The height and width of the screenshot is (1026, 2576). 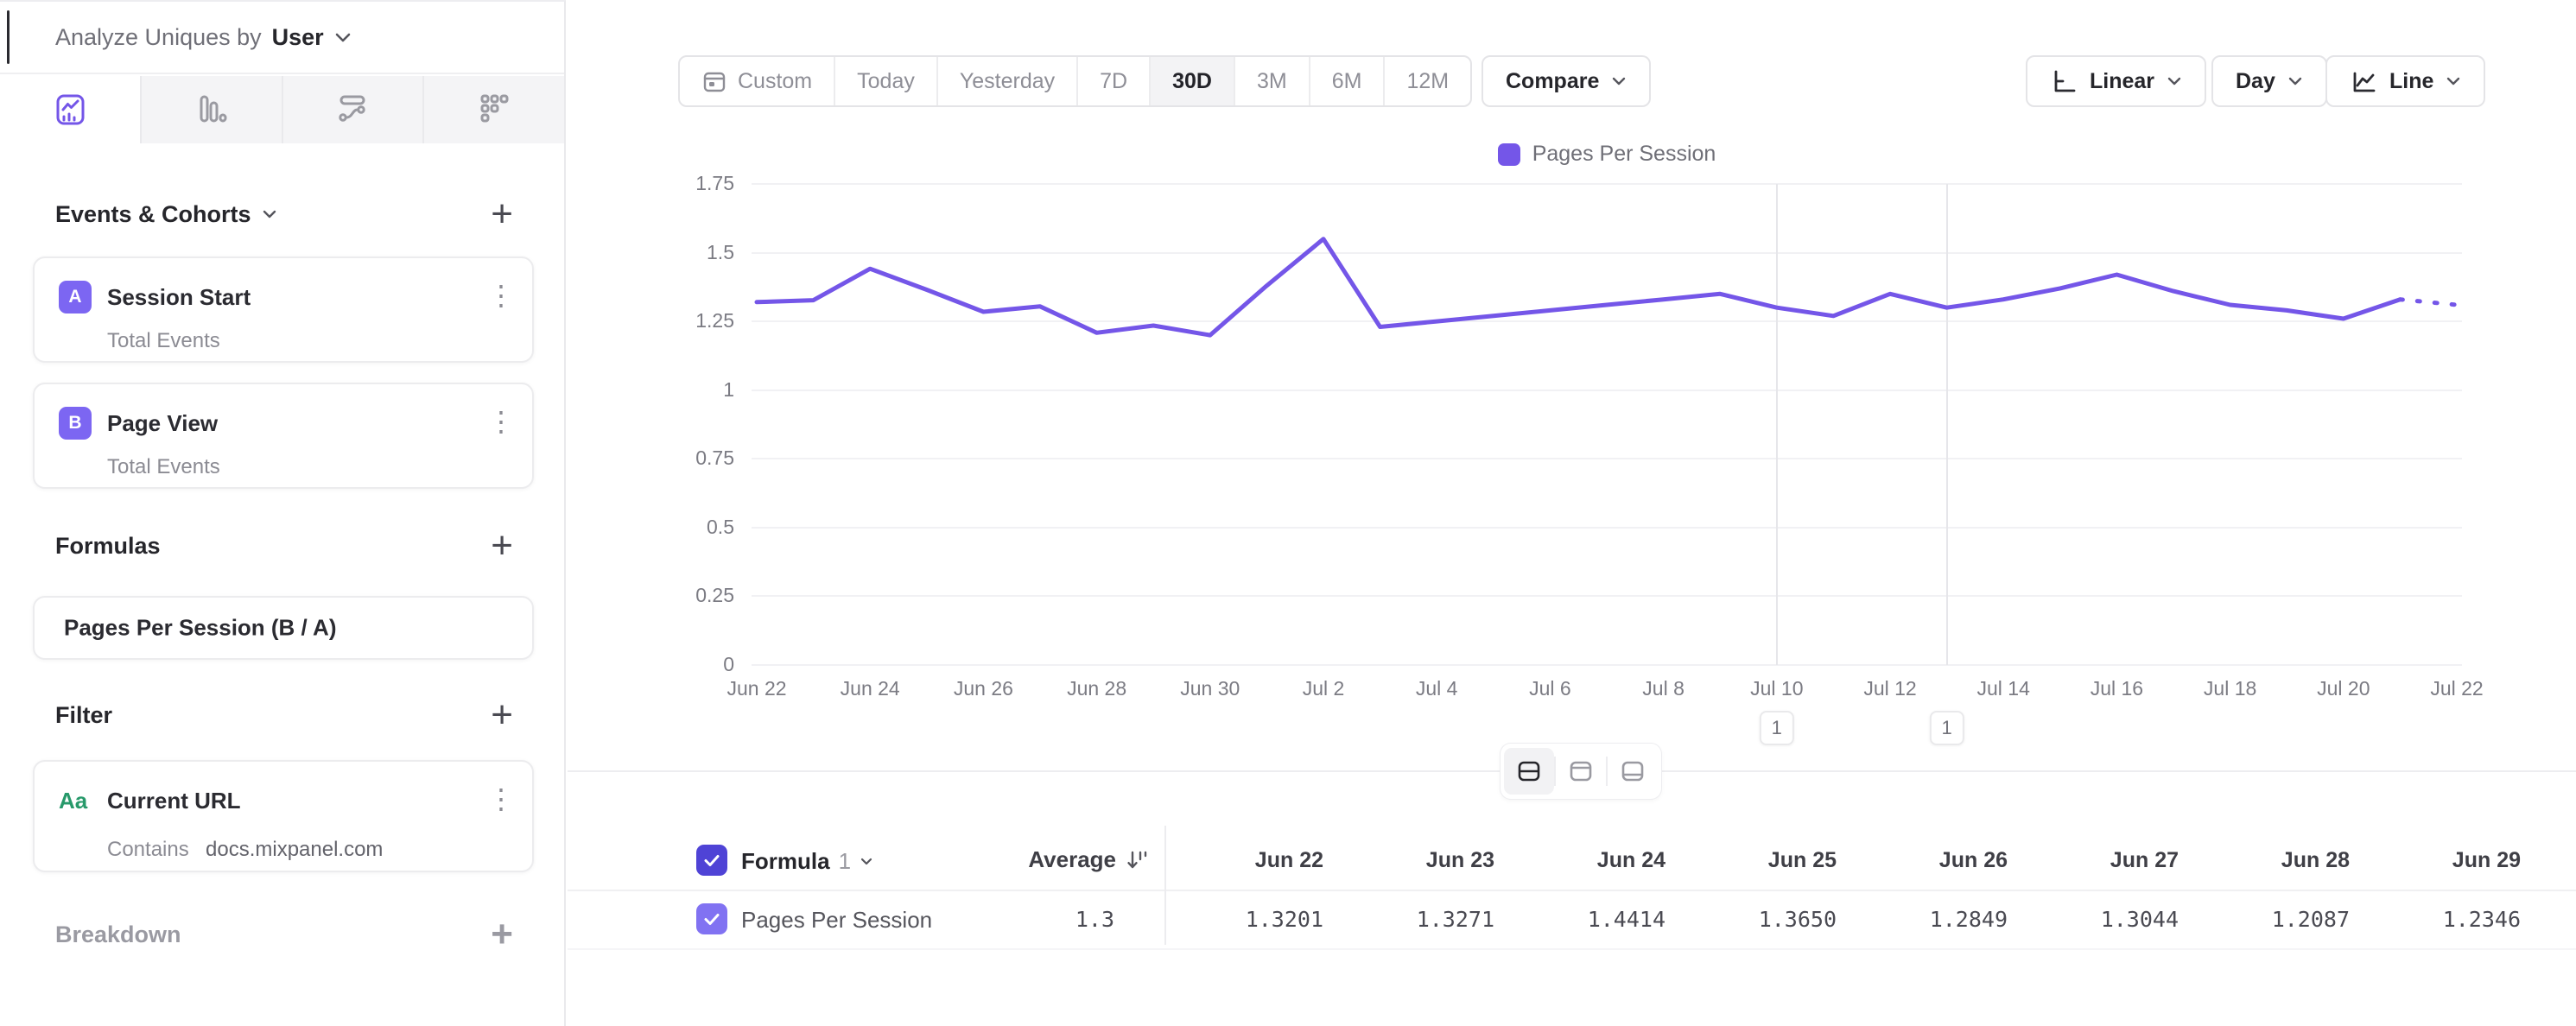 I want to click on line-chart-icon, so click(x=2363, y=81).